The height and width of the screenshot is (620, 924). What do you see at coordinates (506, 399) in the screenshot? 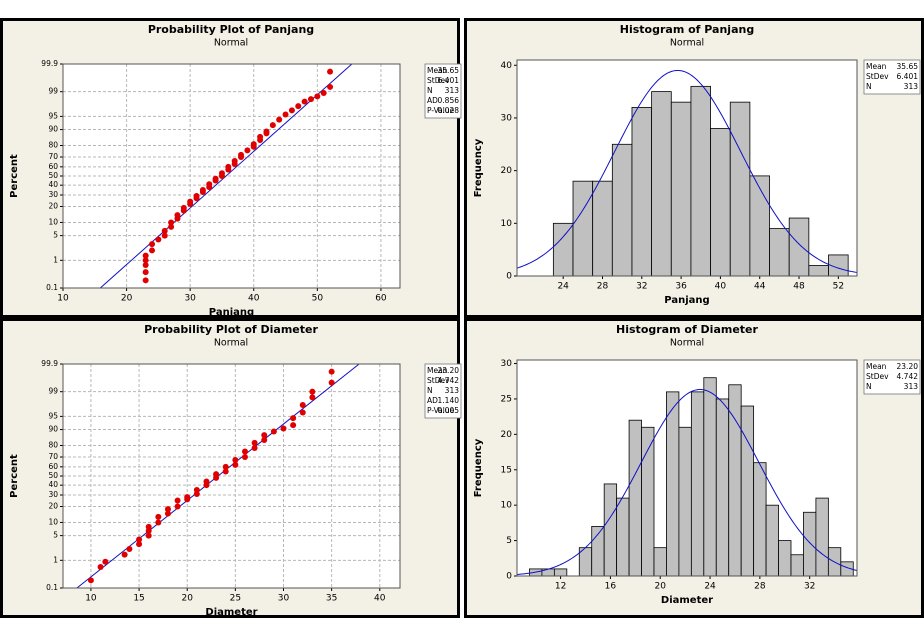
I see `y-tick-label: 25` at bounding box center [506, 399].